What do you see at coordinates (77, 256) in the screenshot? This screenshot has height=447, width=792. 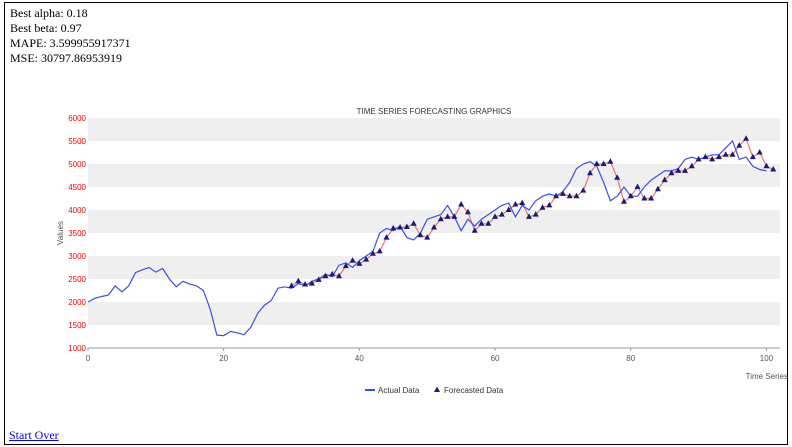 I see `y-tick-label: 3000` at bounding box center [77, 256].